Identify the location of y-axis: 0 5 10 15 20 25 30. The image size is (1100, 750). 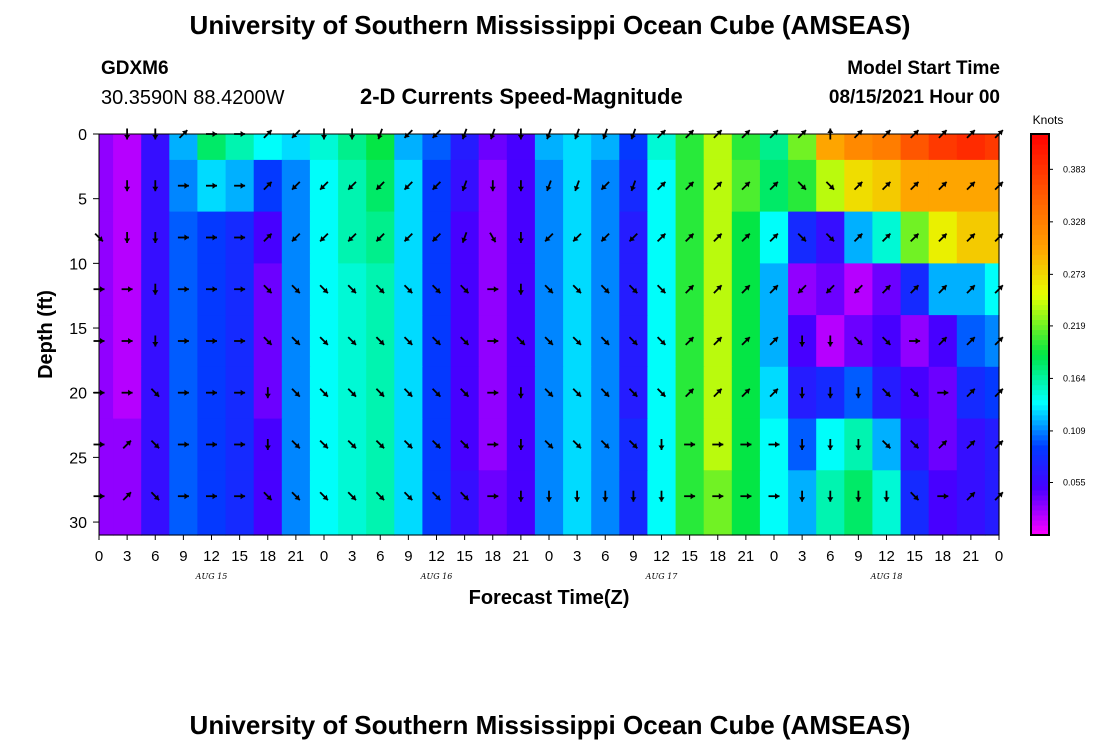
(84, 329).